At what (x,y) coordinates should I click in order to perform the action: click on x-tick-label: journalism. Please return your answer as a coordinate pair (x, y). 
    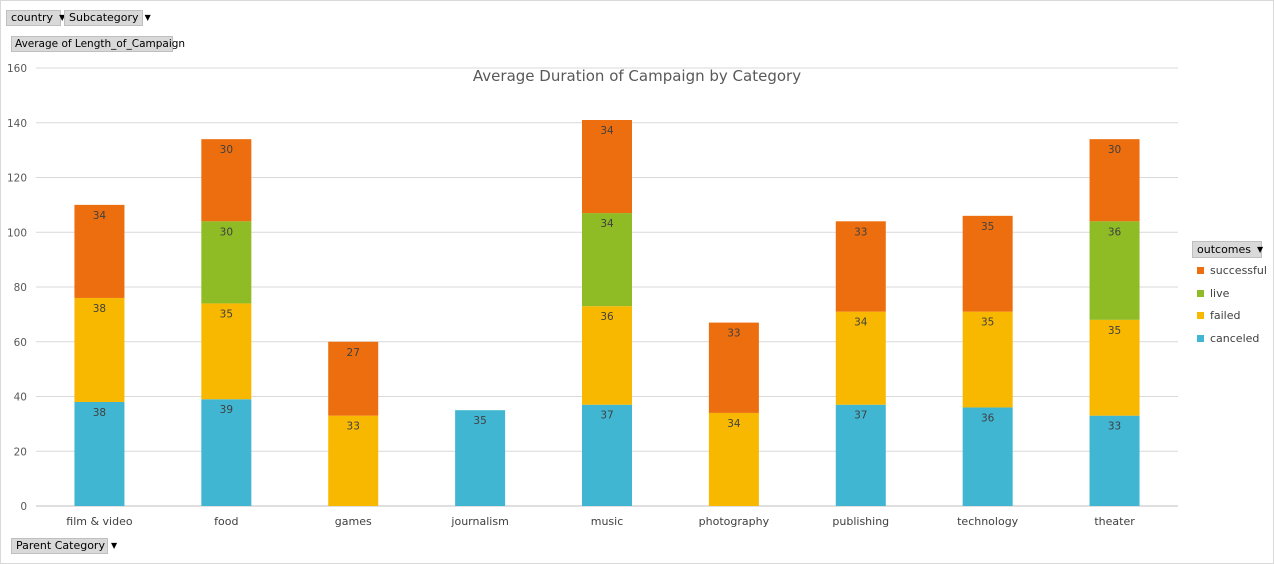
    Looking at the image, I should click on (479, 521).